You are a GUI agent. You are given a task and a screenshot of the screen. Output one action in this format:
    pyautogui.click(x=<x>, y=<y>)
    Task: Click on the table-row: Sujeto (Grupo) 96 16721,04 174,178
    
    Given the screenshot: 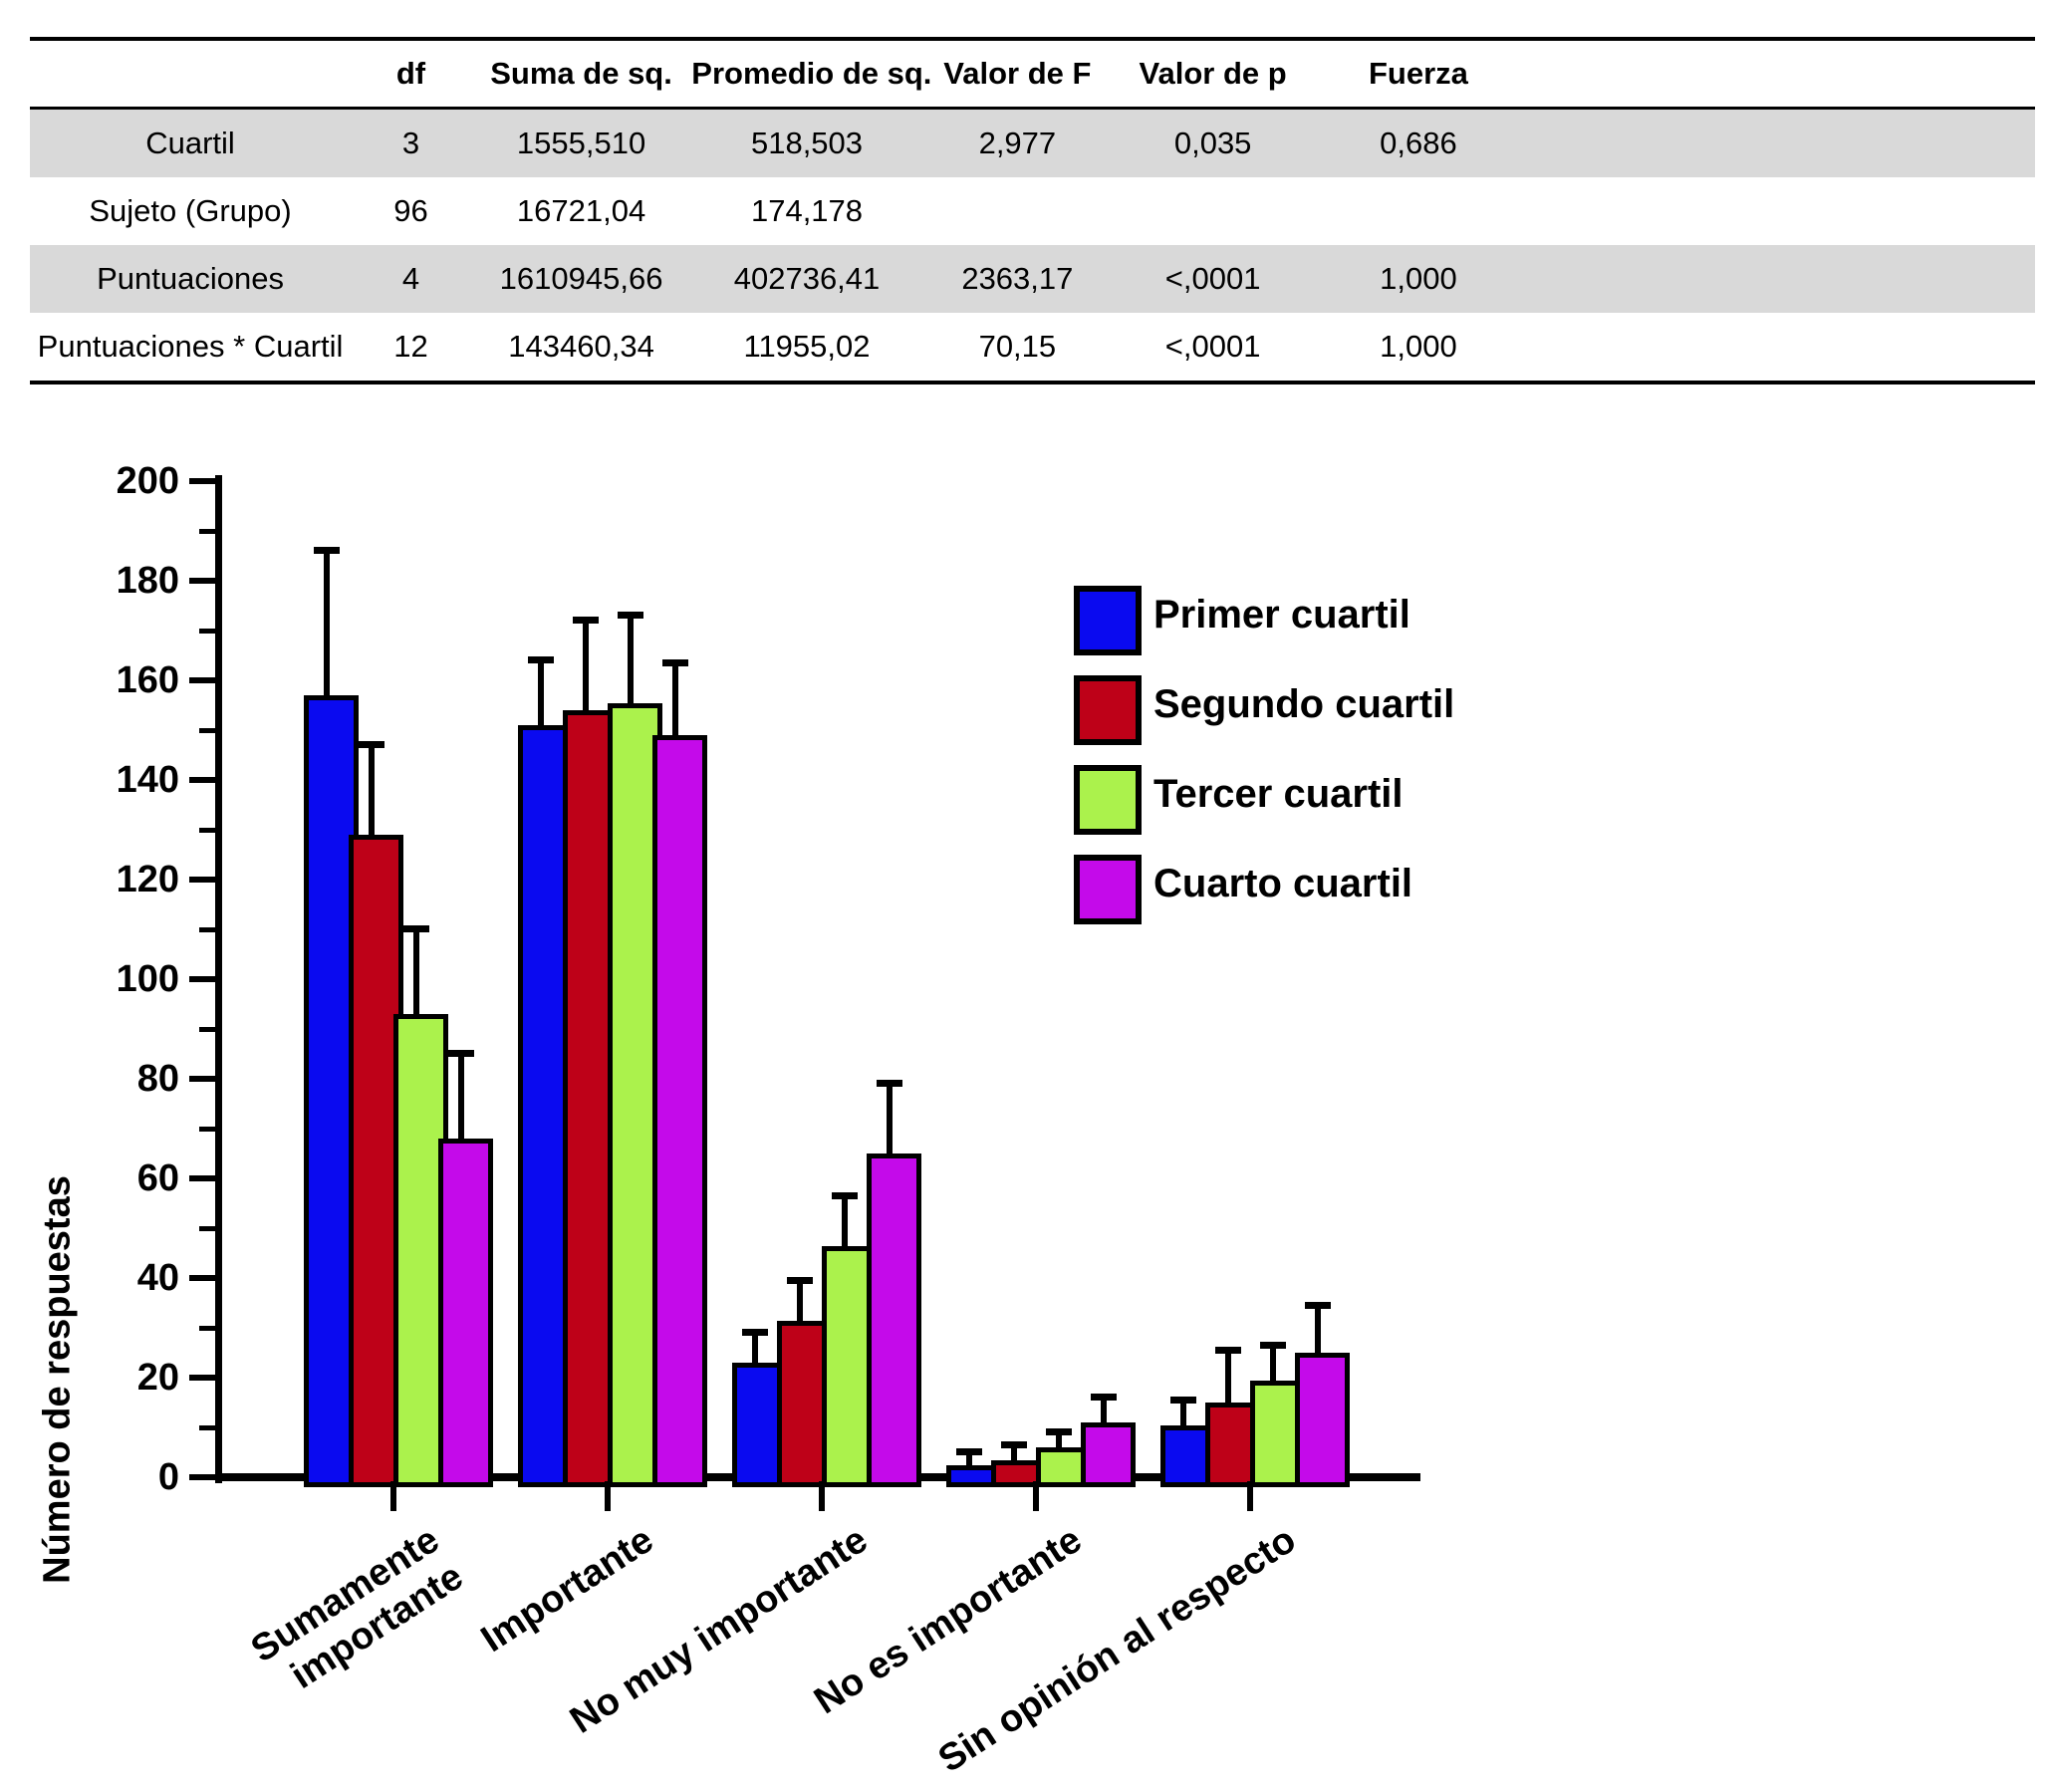 What is the action you would take?
    pyautogui.click(x=1032, y=211)
    